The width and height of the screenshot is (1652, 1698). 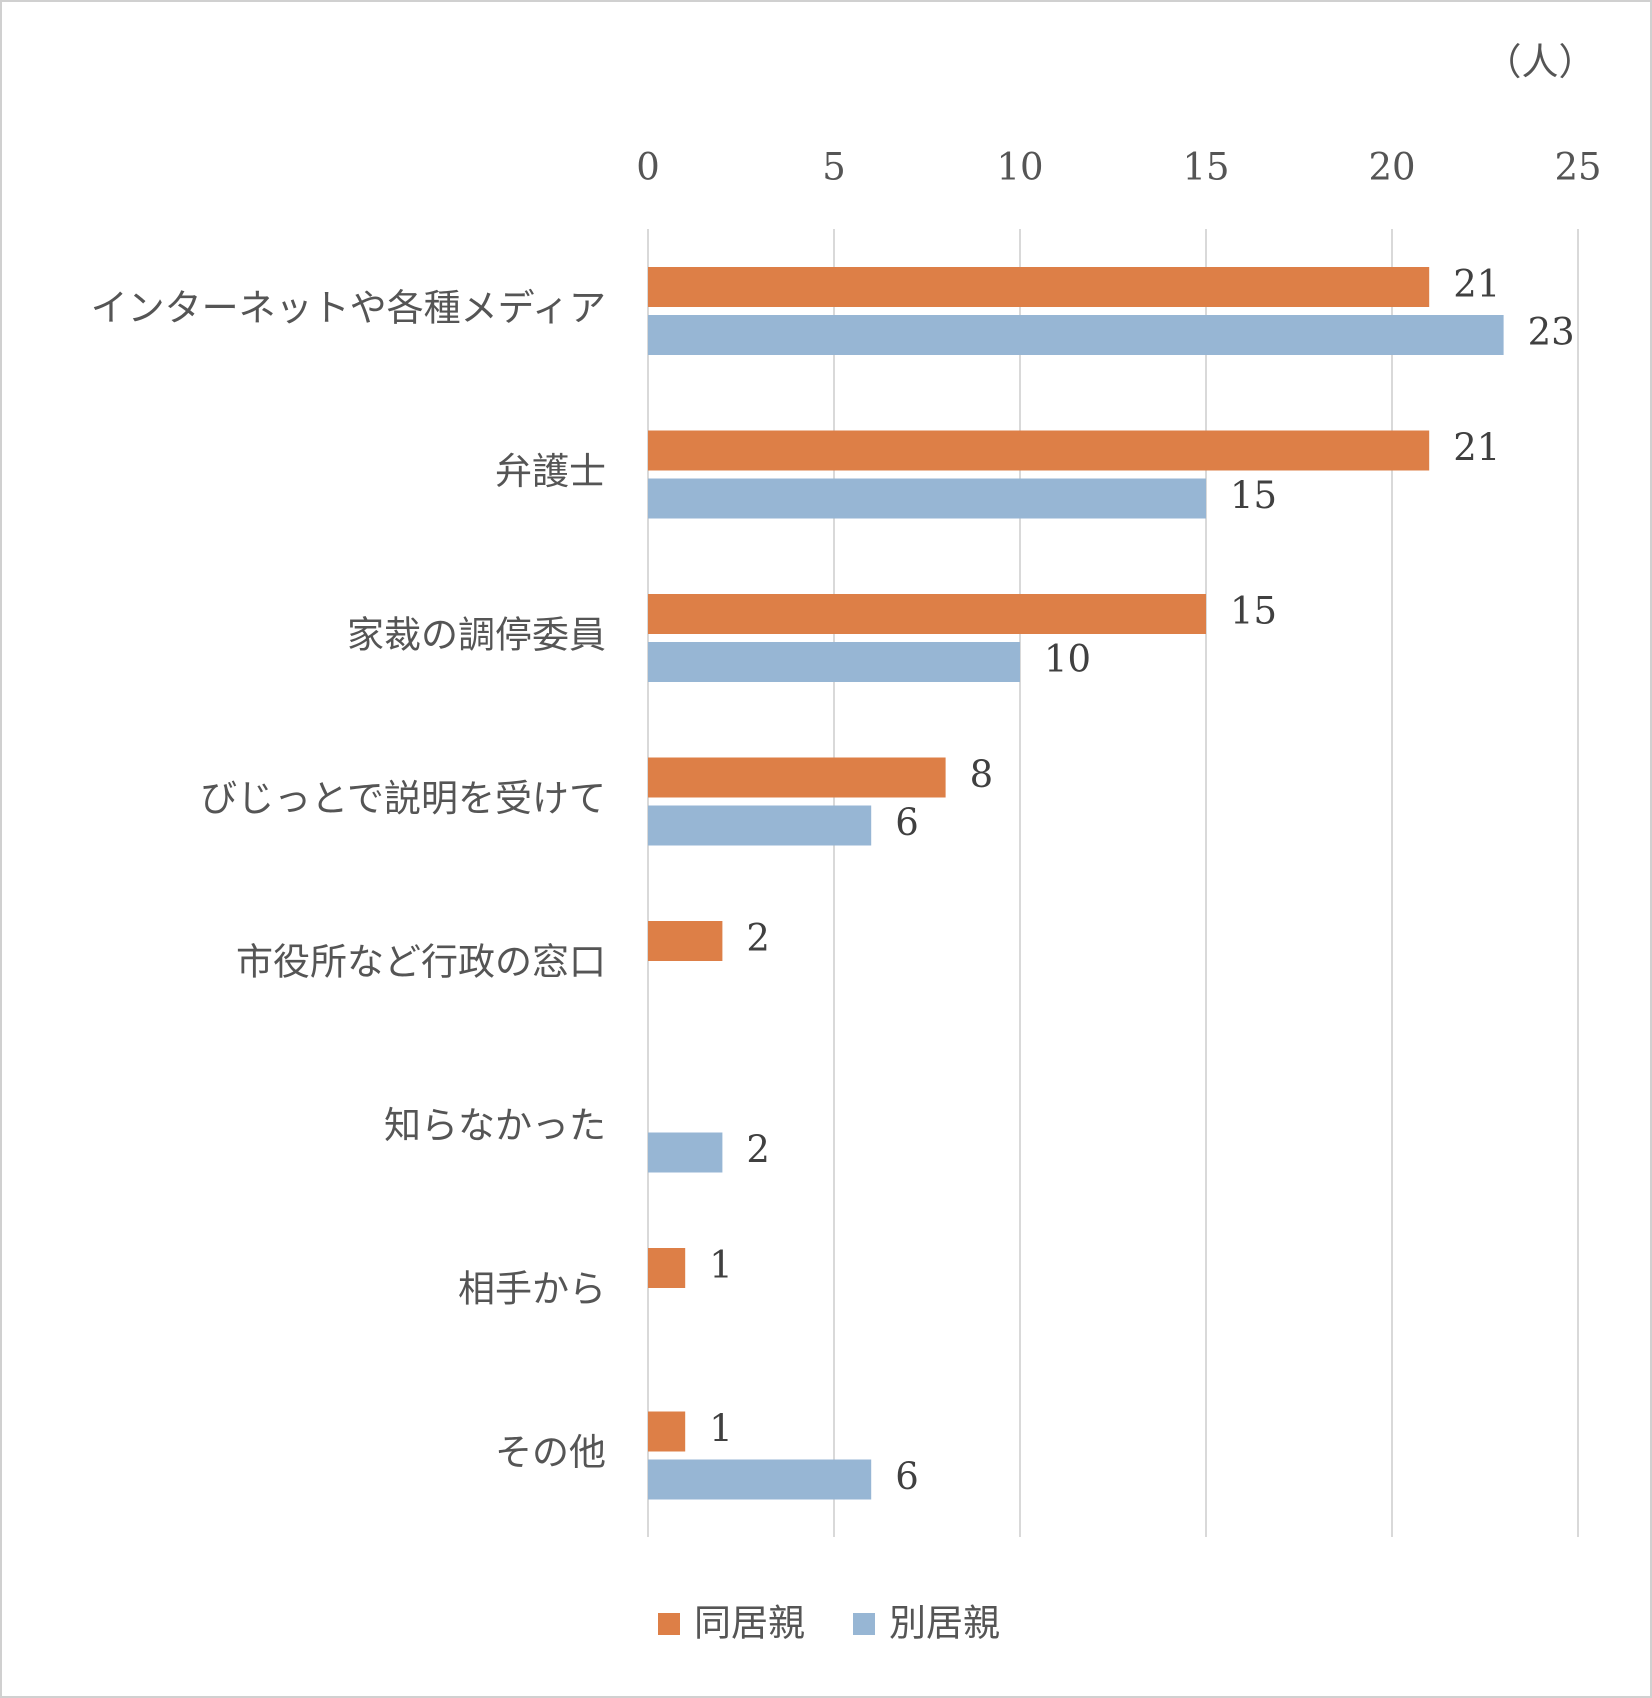 I want to click on x-tick-label: 10, so click(x=1019, y=167).